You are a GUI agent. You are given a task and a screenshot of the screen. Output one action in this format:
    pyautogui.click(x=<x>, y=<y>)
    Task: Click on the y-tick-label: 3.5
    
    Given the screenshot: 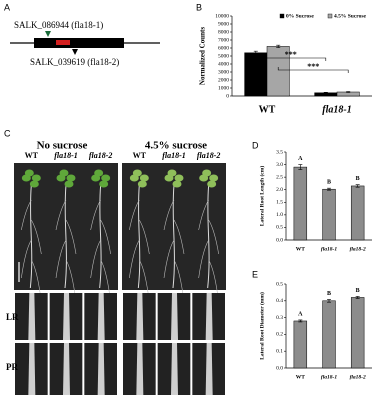 What is the action you would take?
    pyautogui.click(x=279, y=152)
    